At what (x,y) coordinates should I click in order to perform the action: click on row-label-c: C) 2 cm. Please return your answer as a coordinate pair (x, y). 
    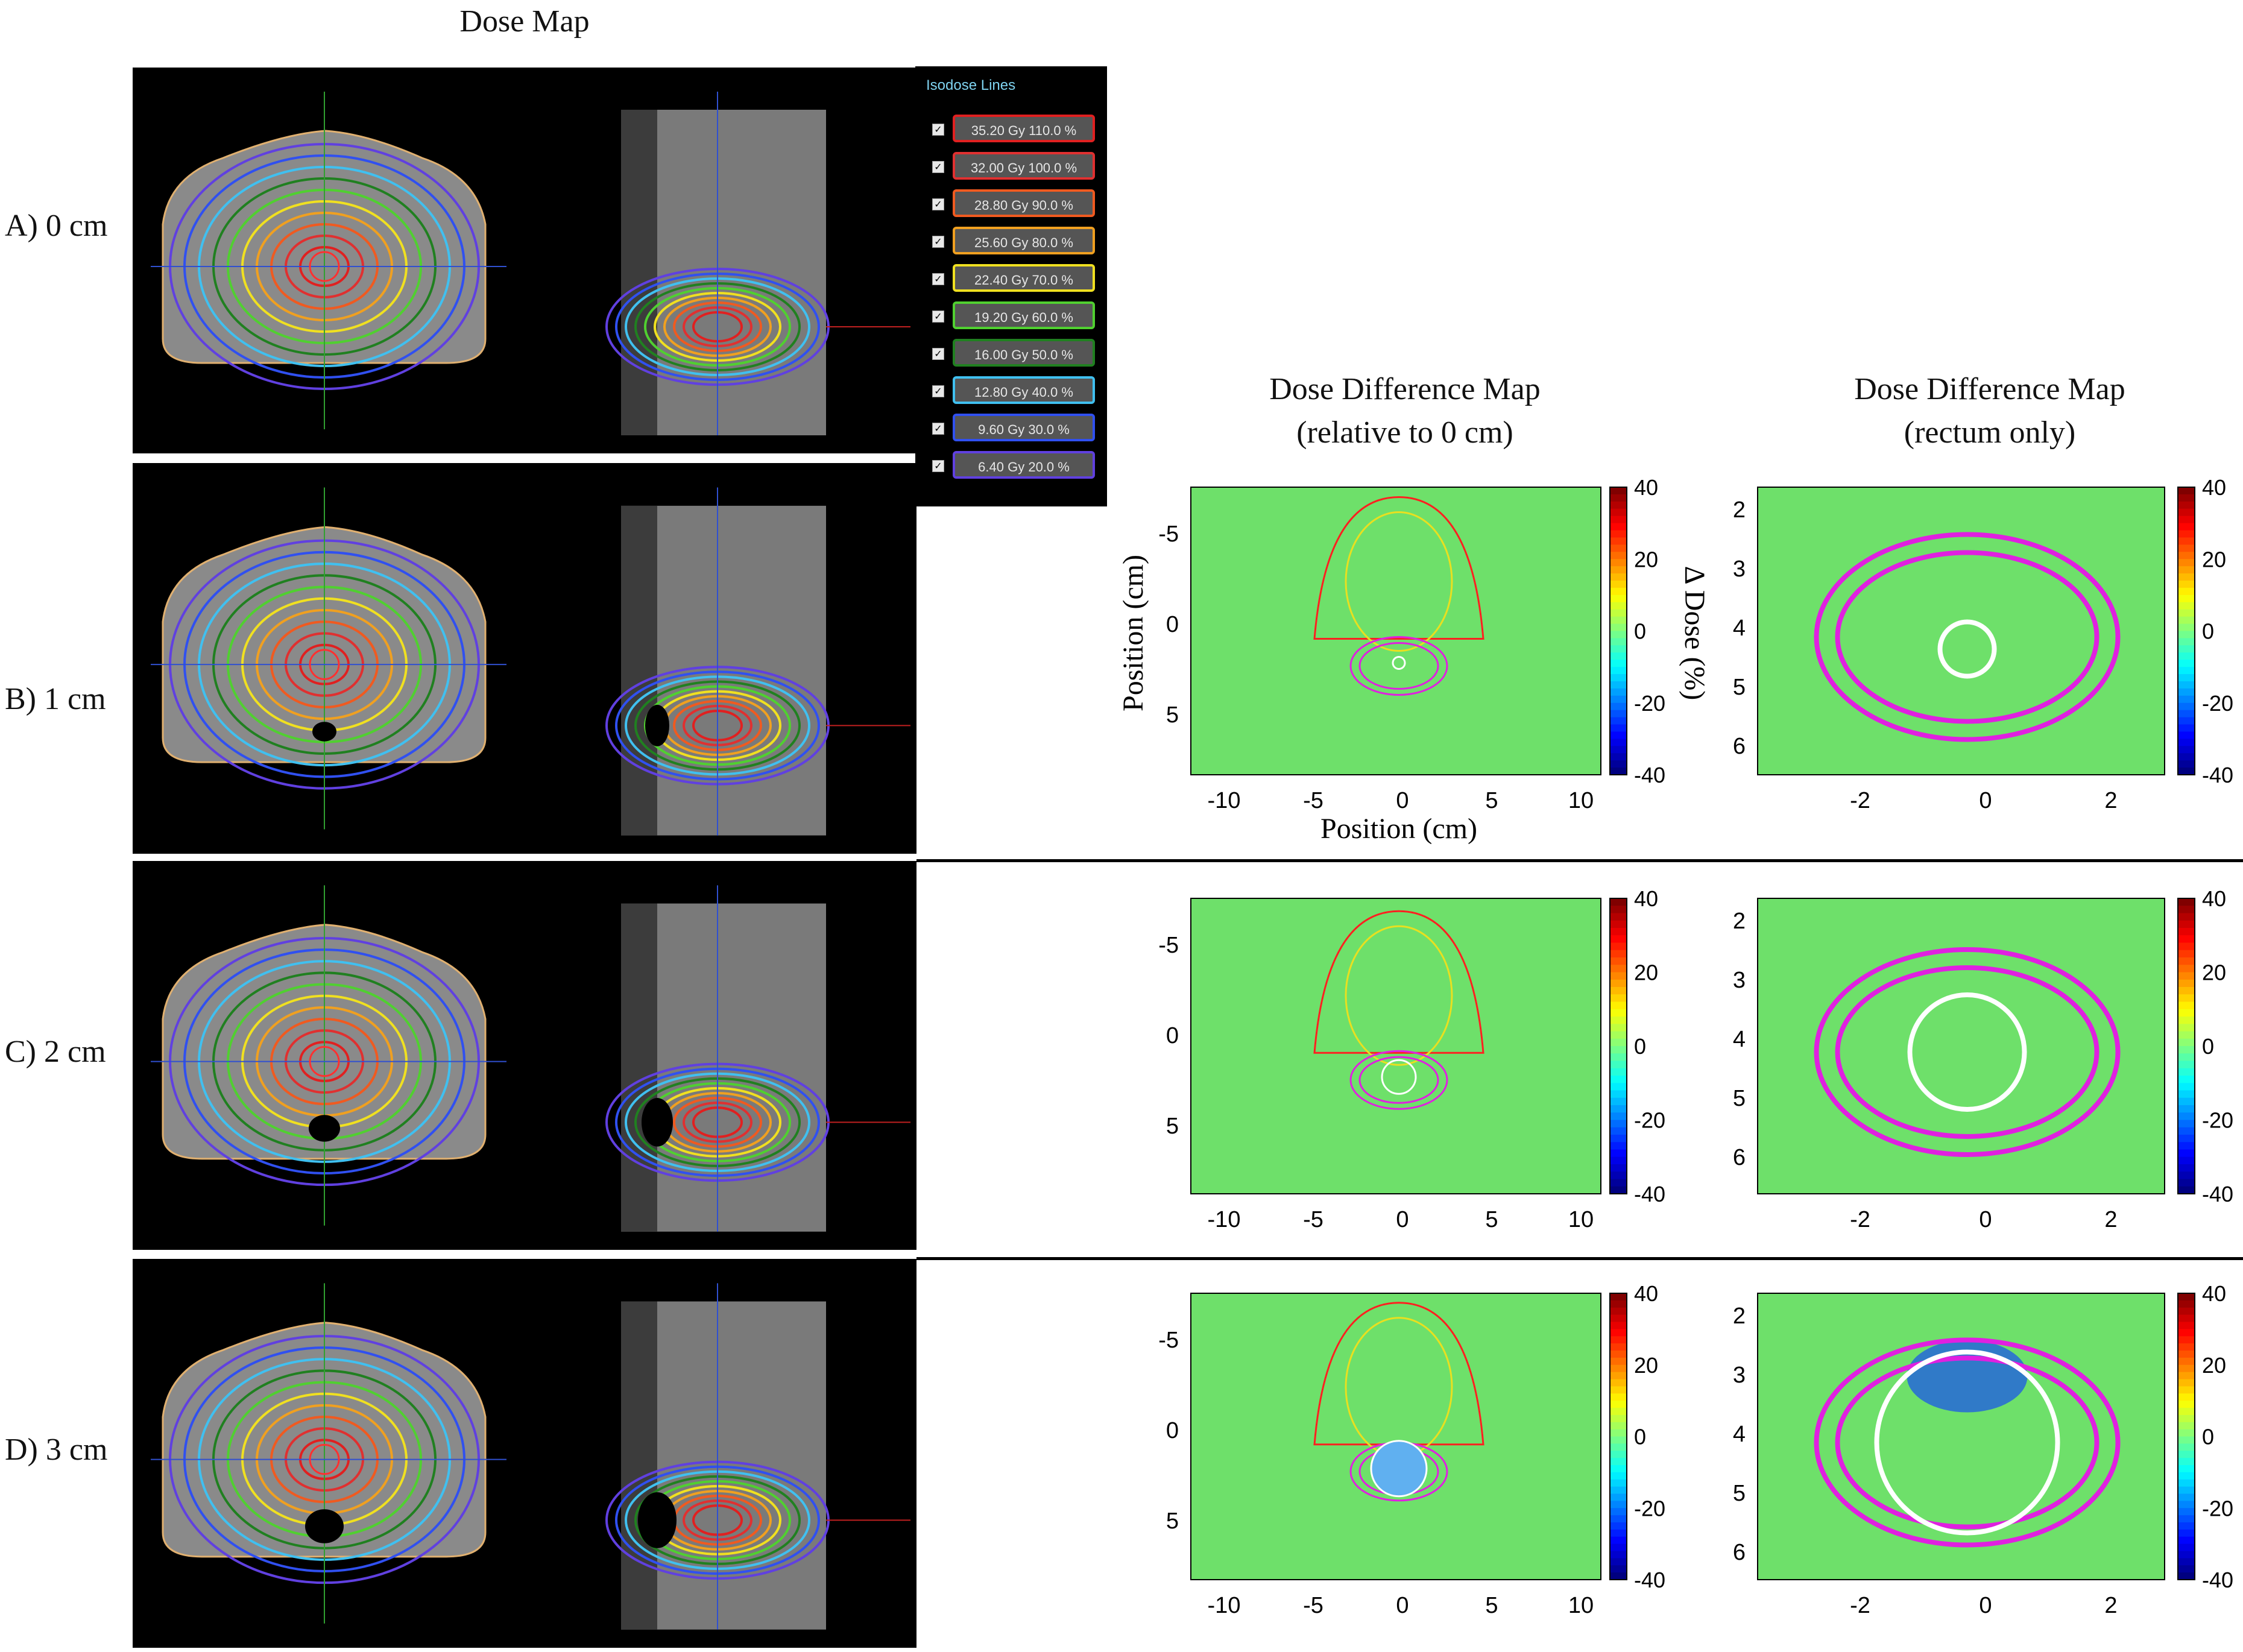
    Looking at the image, I should click on (55, 1052).